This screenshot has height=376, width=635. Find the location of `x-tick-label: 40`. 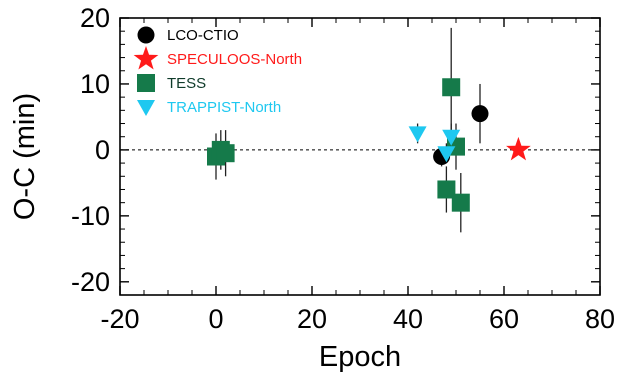

x-tick-label: 40 is located at coordinates (408, 319).